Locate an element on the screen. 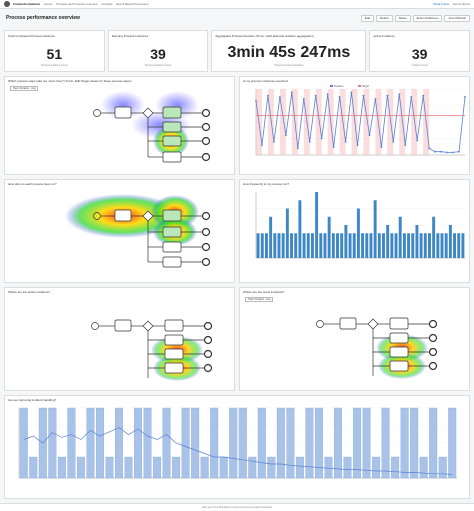 This screenshot has width=474, height=511. fullscreen-button: Enter Fullscreen is located at coordinates (427, 18).